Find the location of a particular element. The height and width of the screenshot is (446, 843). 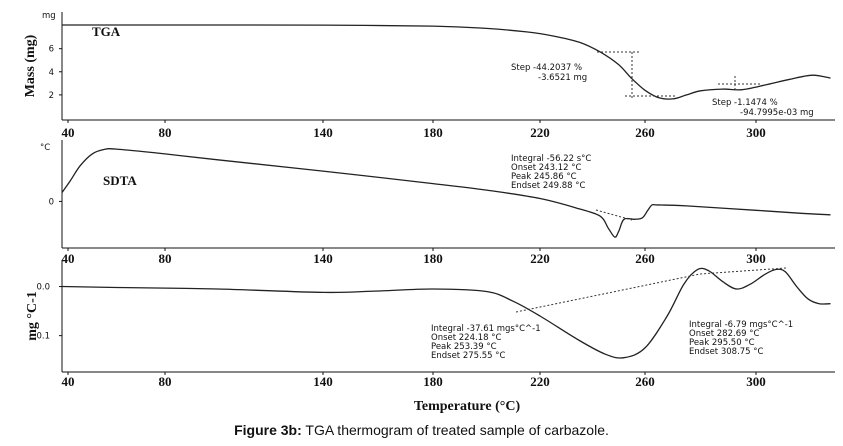

dtg-peak2-onset: Onset 282.69 °C is located at coordinates (724, 334).